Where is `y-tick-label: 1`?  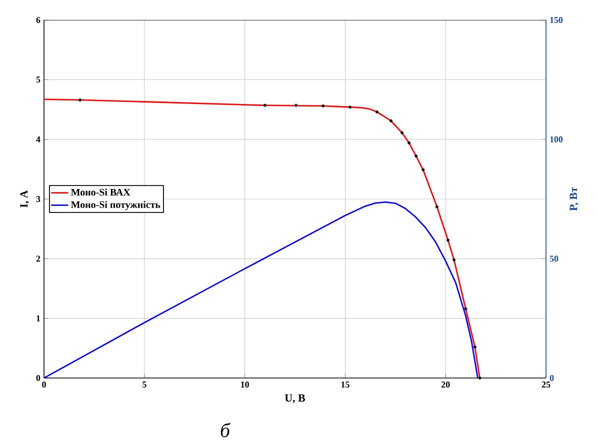
y-tick-label: 1 is located at coordinates (38, 318).